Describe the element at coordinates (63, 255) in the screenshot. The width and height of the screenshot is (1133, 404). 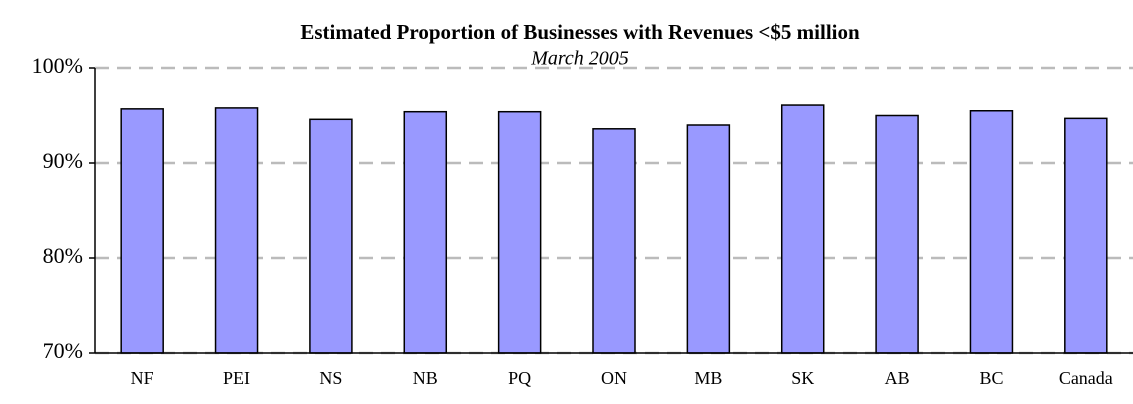
I see `y-tick-label: 80%` at that location.